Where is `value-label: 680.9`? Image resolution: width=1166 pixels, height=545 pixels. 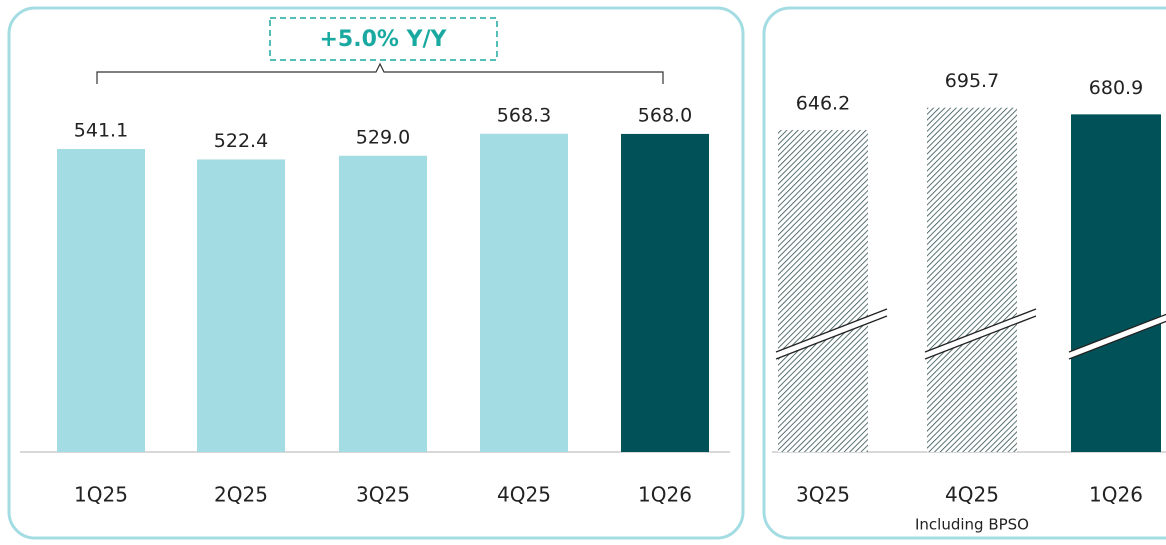
value-label: 680.9 is located at coordinates (1116, 88).